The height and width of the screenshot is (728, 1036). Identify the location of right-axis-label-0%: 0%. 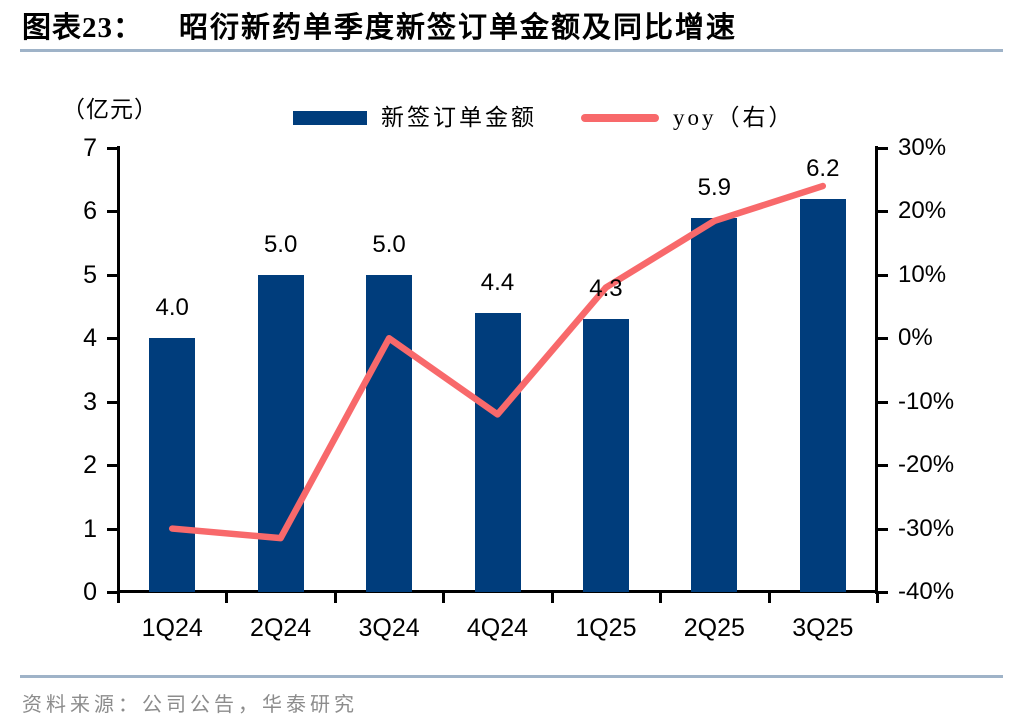
(915, 338).